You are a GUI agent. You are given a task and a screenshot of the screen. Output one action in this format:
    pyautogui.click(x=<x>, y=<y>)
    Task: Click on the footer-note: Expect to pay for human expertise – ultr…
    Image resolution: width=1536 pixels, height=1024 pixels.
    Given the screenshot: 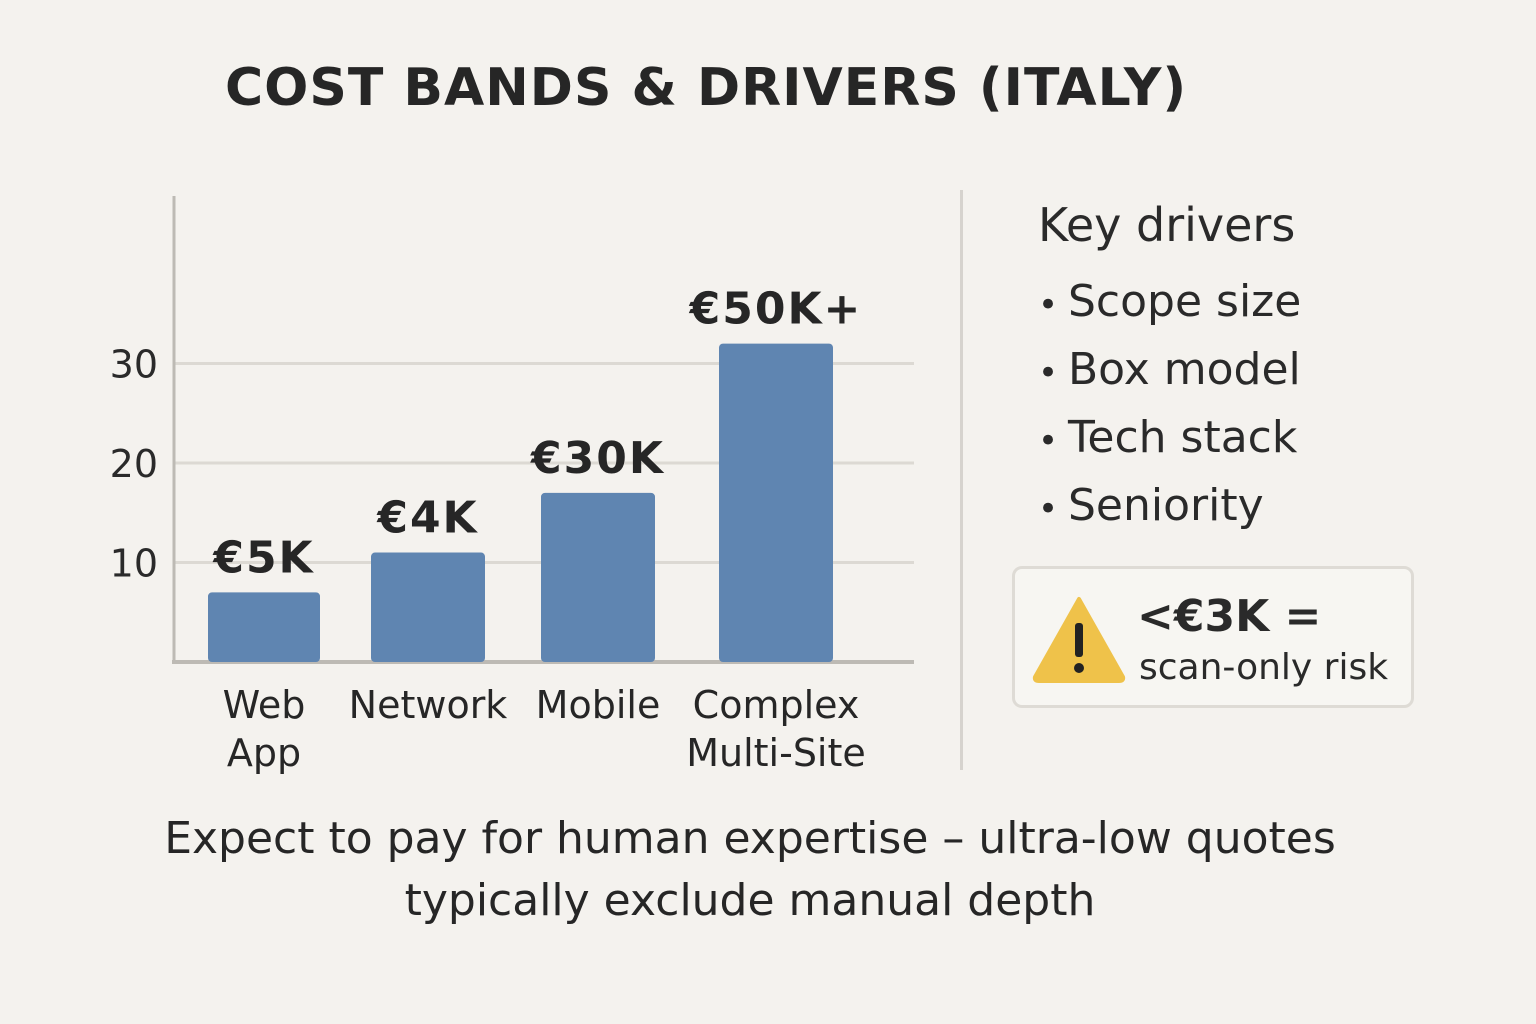 What is the action you would take?
    pyautogui.click(x=750, y=870)
    